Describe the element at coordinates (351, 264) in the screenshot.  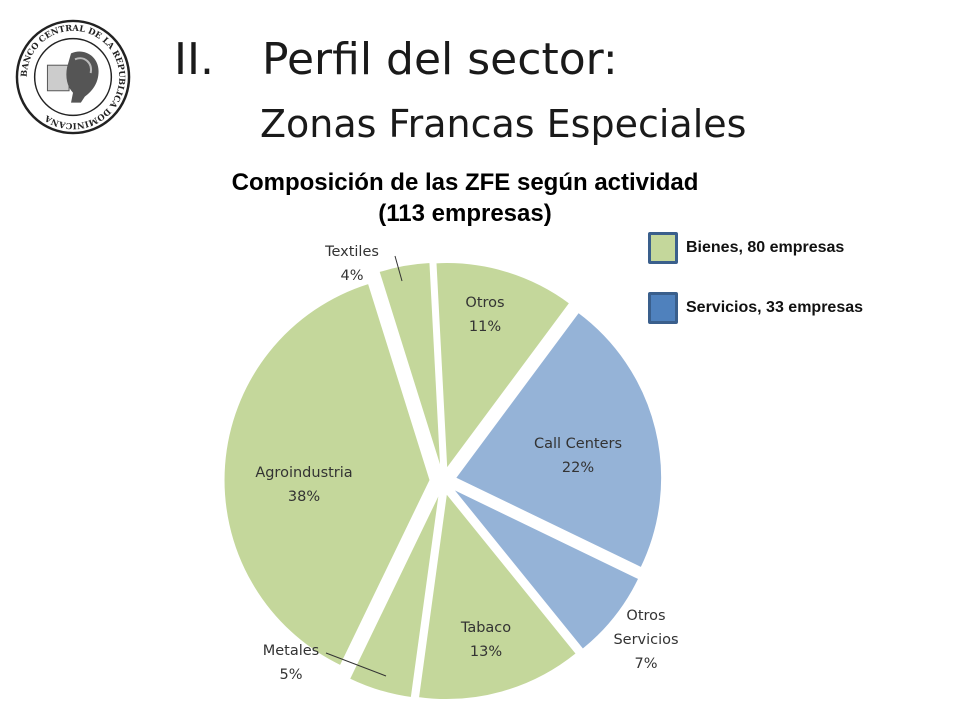
I see `slice-label: Textiles 4%` at that location.